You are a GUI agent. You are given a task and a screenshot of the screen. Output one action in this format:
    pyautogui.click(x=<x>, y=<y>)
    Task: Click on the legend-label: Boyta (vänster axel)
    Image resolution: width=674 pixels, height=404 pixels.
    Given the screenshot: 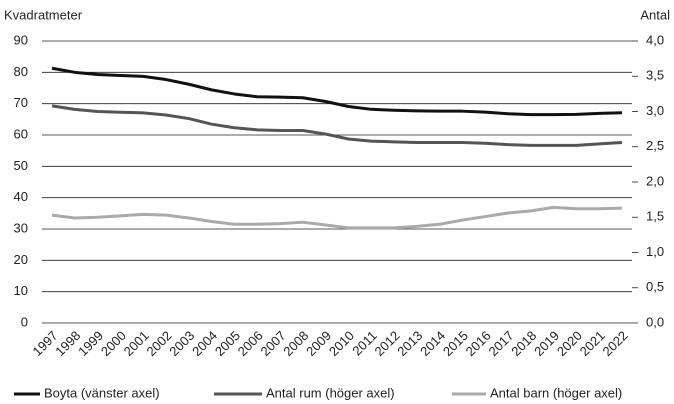 What is the action you would take?
    pyautogui.click(x=102, y=392)
    